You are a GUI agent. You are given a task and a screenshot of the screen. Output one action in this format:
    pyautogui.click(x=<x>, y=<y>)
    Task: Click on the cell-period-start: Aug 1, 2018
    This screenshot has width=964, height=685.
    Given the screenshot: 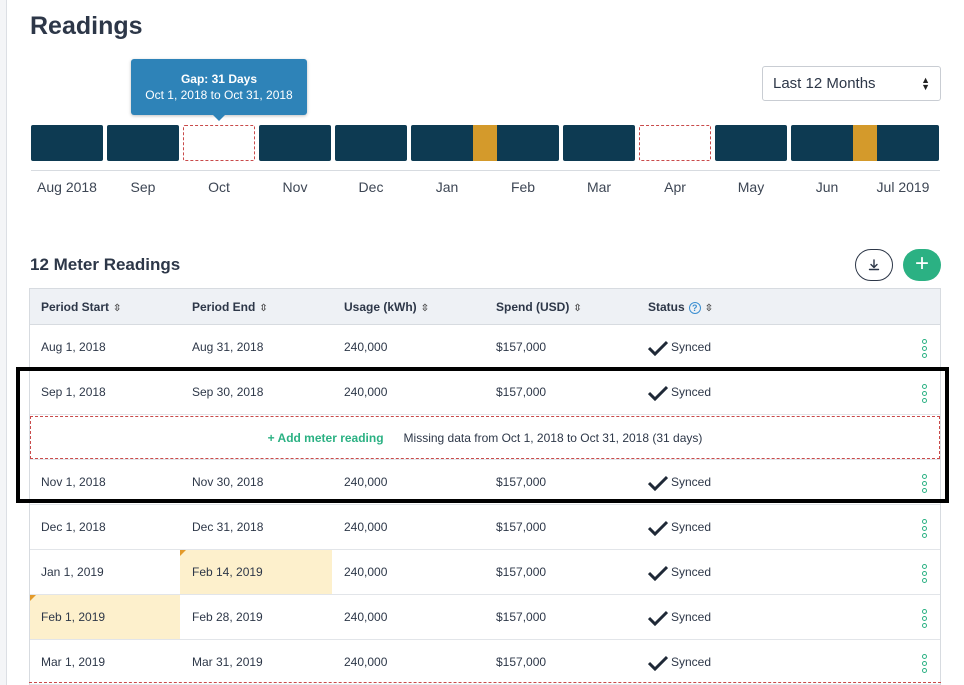 What is the action you would take?
    pyautogui.click(x=73, y=347)
    